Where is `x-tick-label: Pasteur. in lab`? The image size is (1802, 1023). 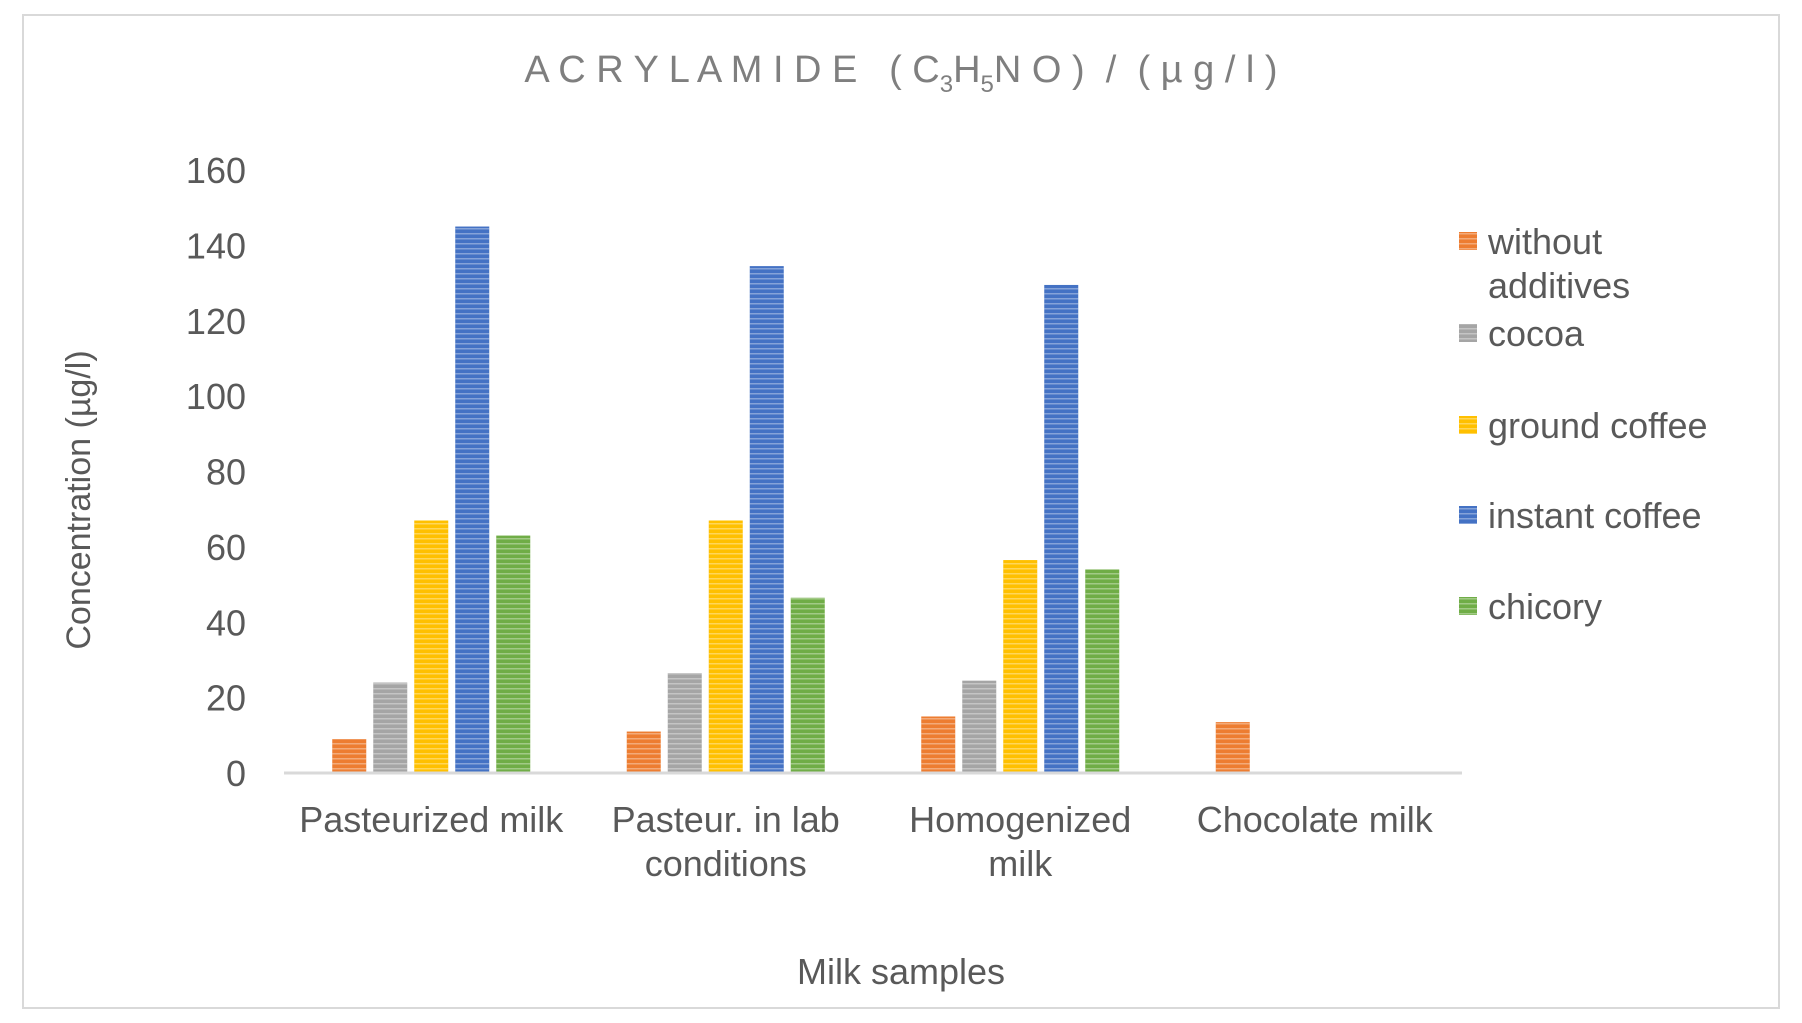
x-tick-label: Pasteur. in lab is located at coordinates (726, 819).